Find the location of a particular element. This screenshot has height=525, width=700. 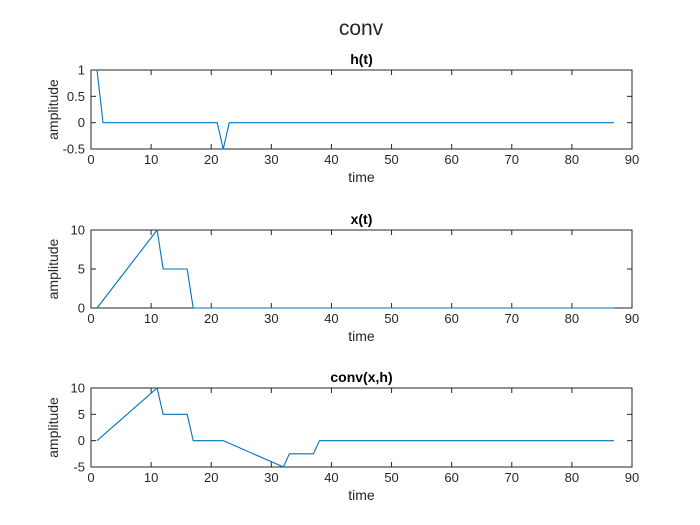

y-tick-label: 1 is located at coordinates (81, 70).